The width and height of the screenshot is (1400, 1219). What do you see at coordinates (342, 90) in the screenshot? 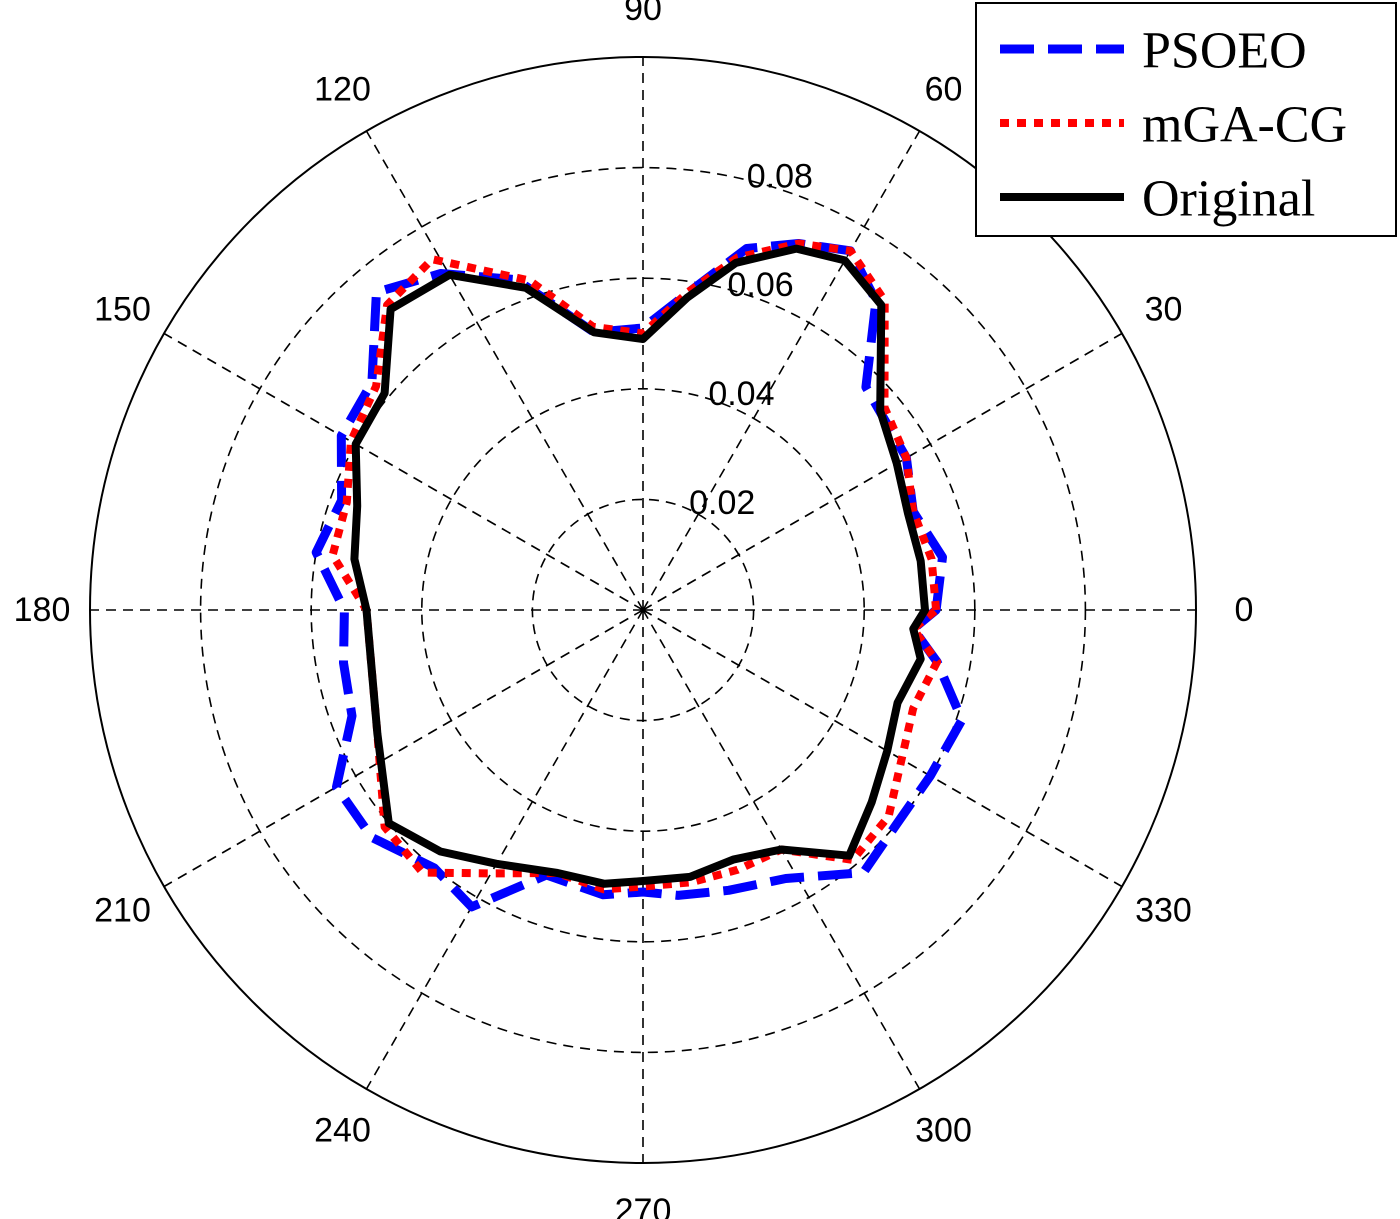
I see `angle-tick-120: 120` at bounding box center [342, 90].